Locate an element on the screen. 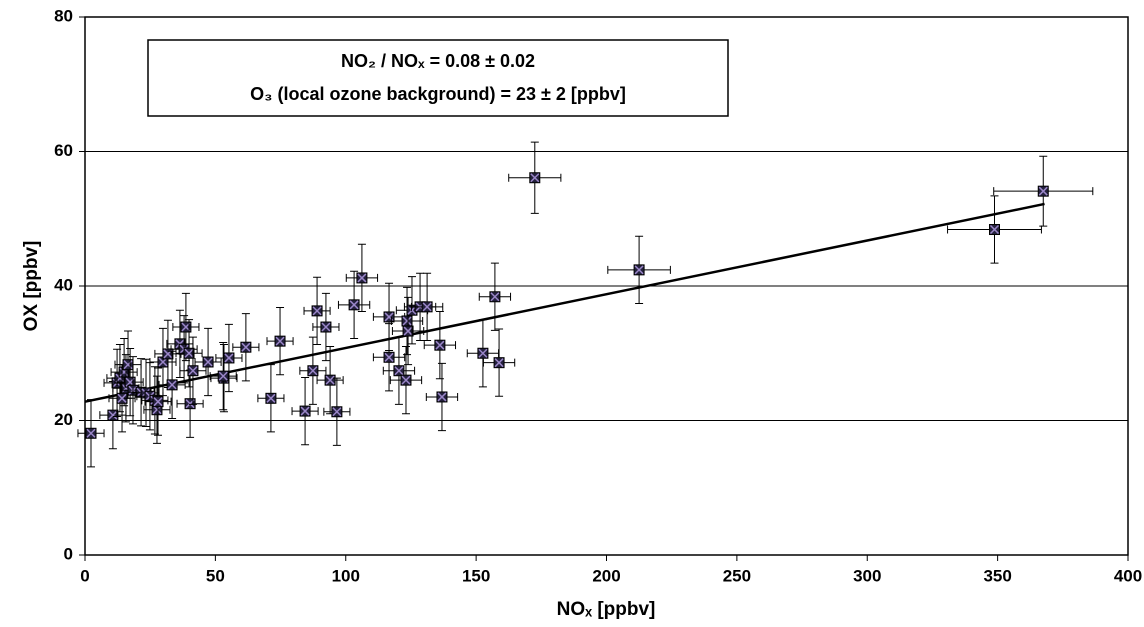 Image resolution: width=1144 pixels, height=627 pixels. annotation-box is located at coordinates (438, 78).